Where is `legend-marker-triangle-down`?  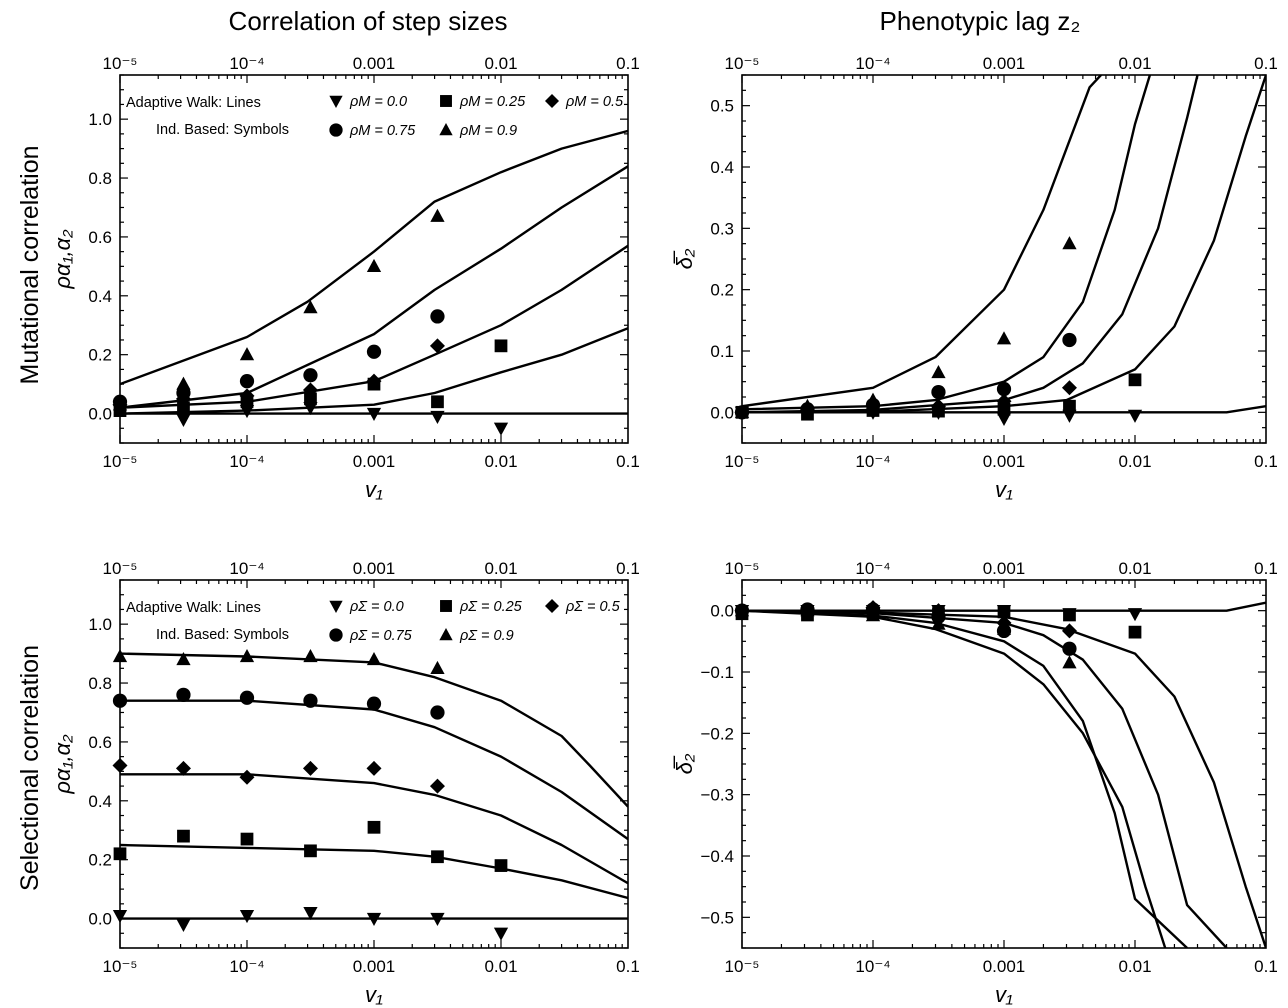
legend-marker-triangle-down is located at coordinates (336, 606).